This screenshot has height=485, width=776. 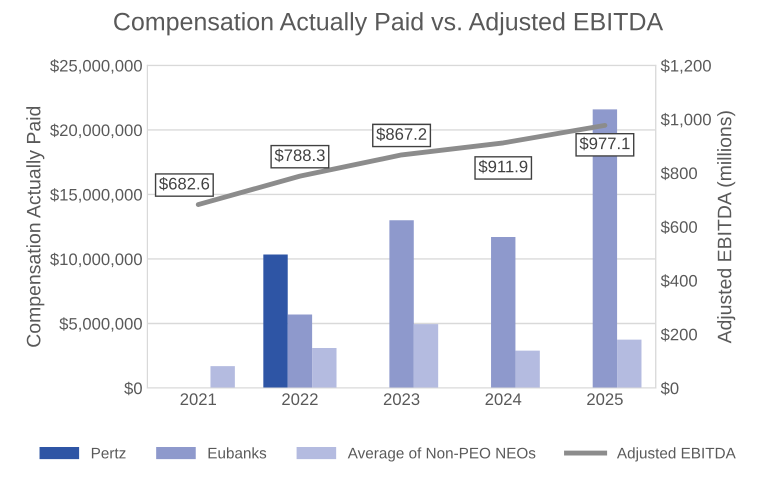 I want to click on y-tick-label: $25,000,000, so click(x=96, y=66).